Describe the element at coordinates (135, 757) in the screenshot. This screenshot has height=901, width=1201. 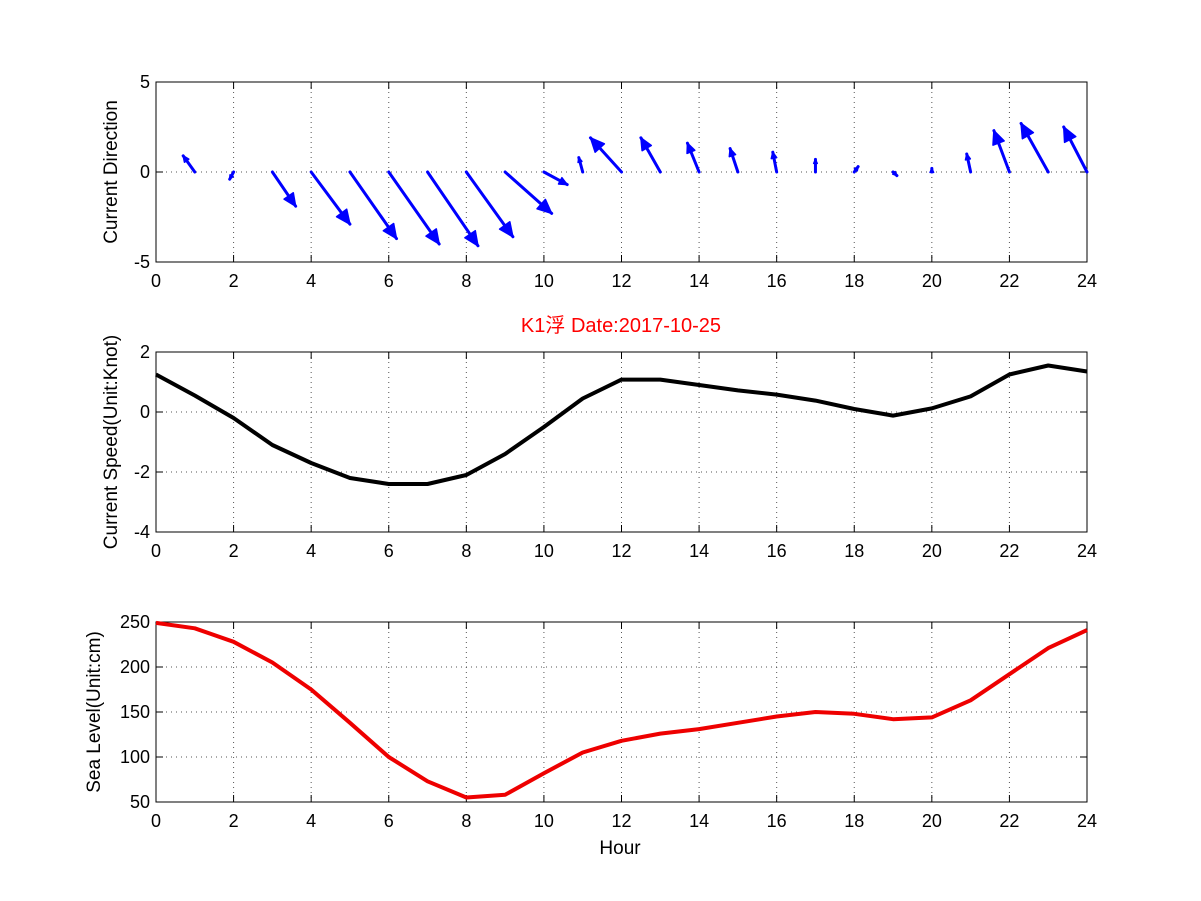
I see `y-tick-label: 100` at that location.